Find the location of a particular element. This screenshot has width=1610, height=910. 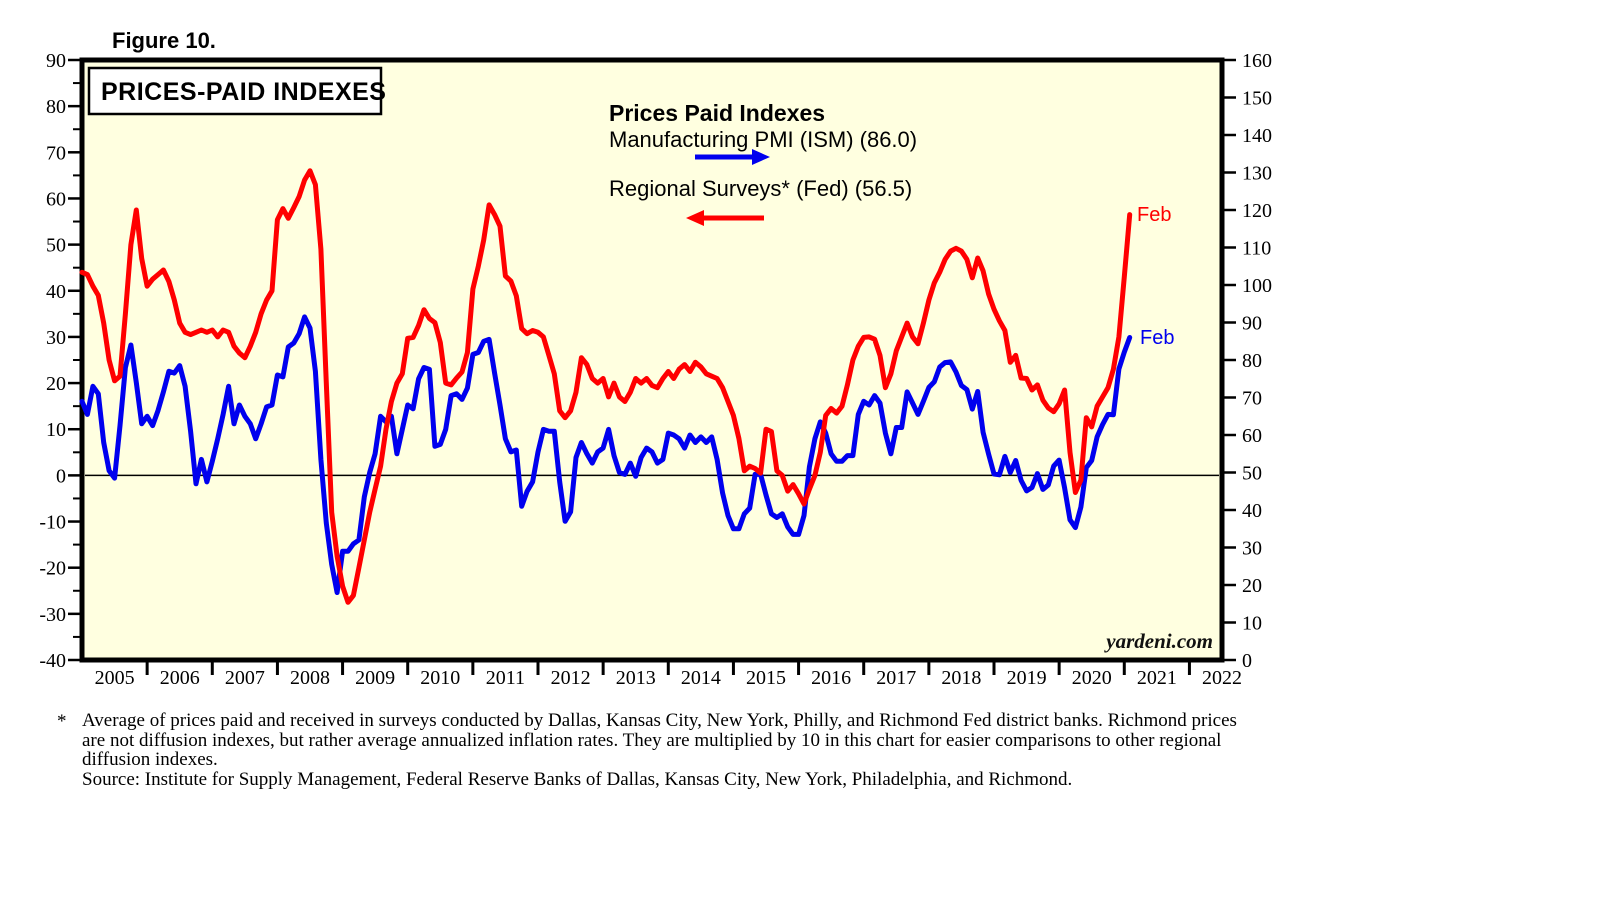

left-axis-tick-label: -40 is located at coordinates (52, 661).